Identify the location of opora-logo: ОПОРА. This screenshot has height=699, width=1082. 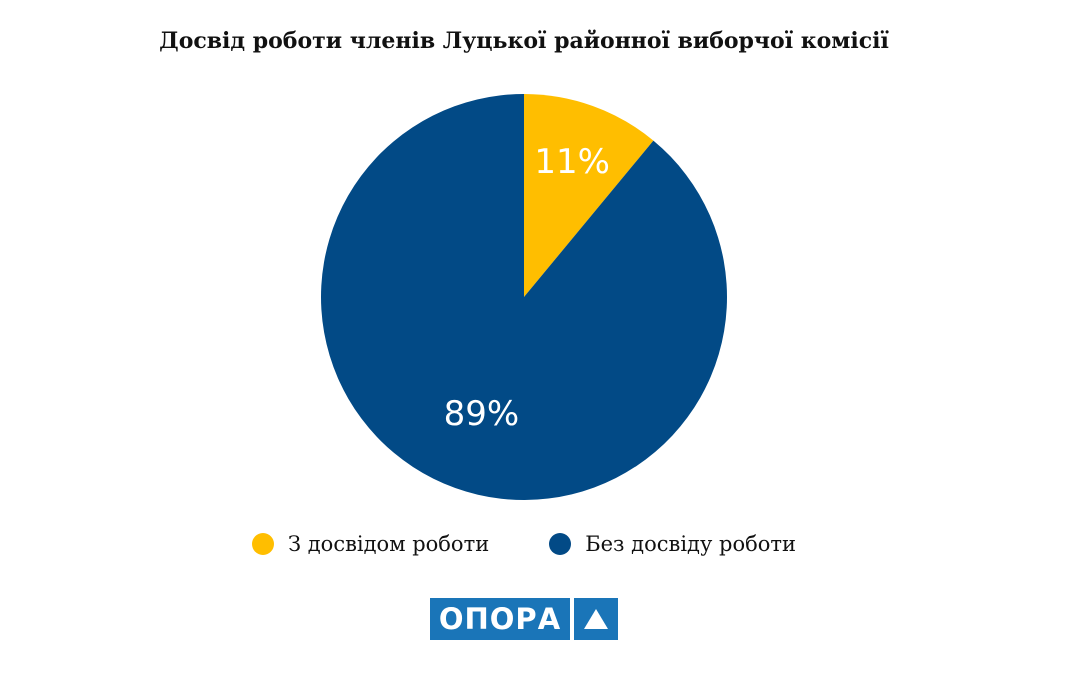
(524, 619).